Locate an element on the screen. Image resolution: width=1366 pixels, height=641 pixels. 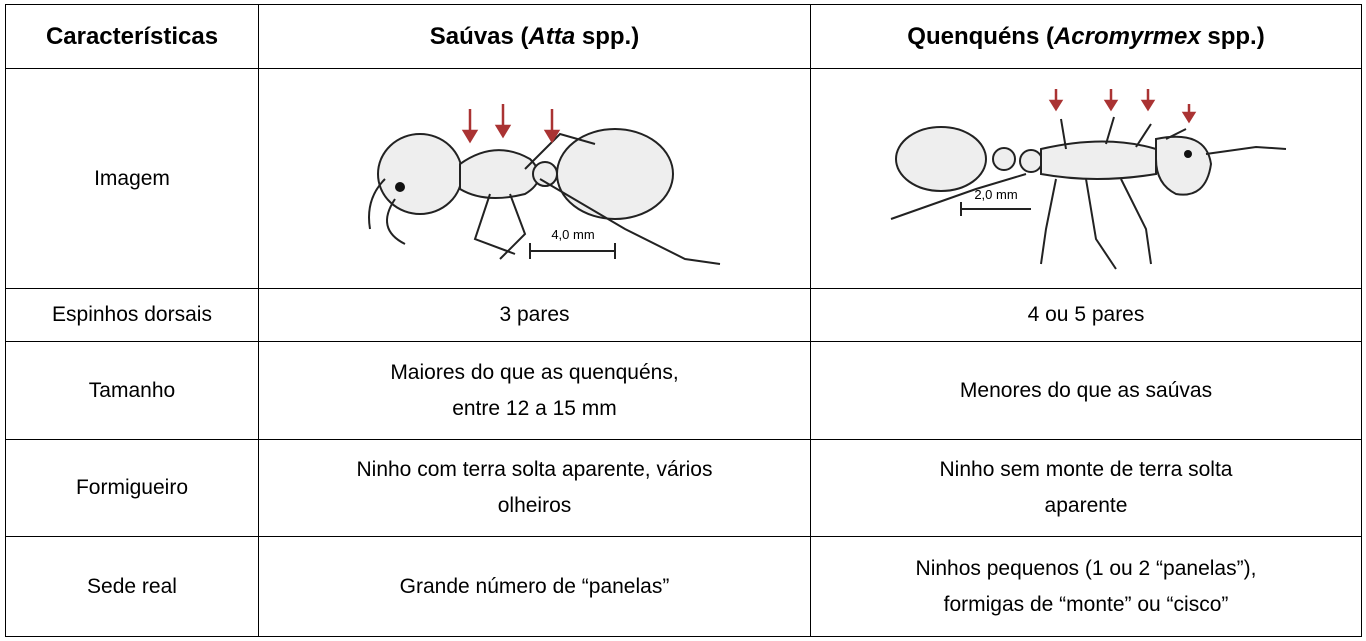
label-text: Tamanho is located at coordinates (132, 390).